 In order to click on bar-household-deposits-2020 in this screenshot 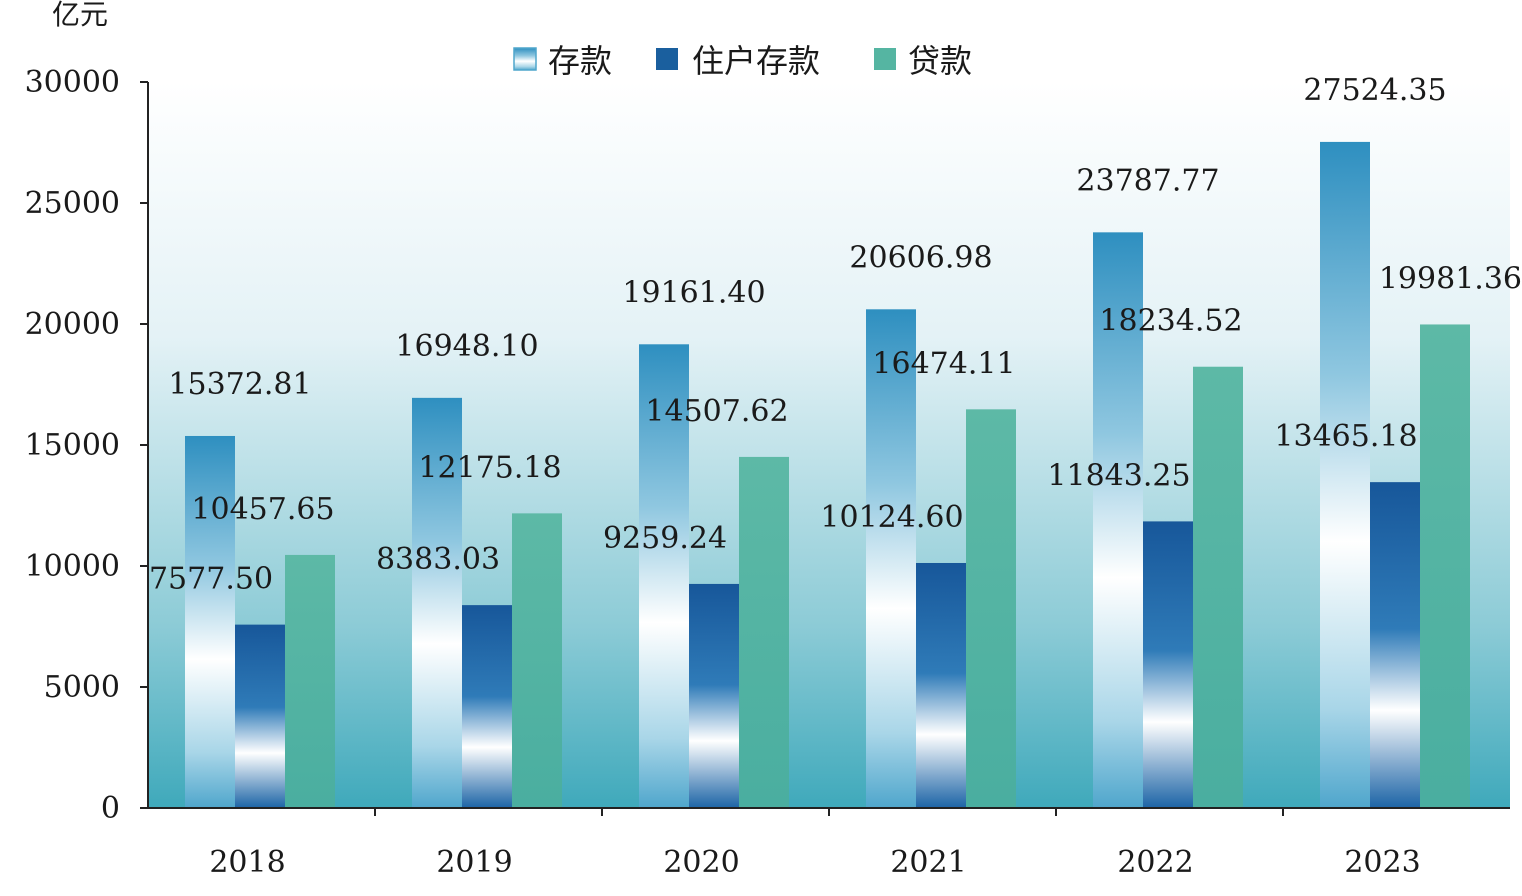, I will do `click(714, 695)`.